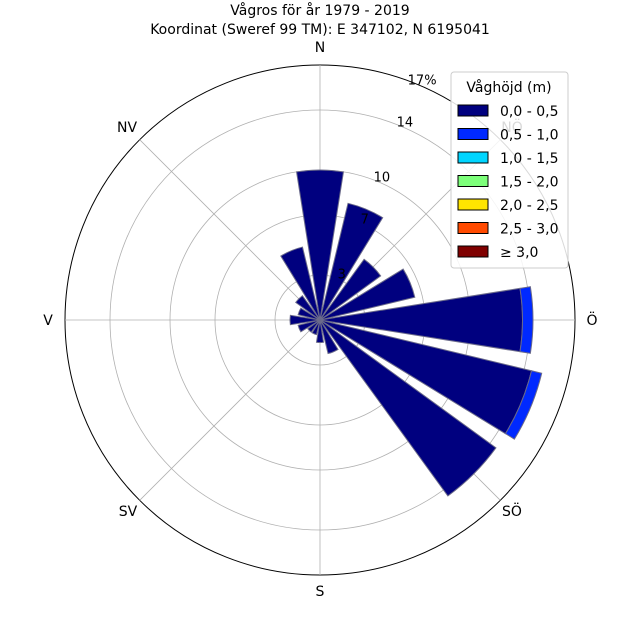 This screenshot has width=640, height=640. What do you see at coordinates (319, 10) in the screenshot?
I see `chart-title-line-1: Vågros för år 1979 - 2019` at bounding box center [319, 10].